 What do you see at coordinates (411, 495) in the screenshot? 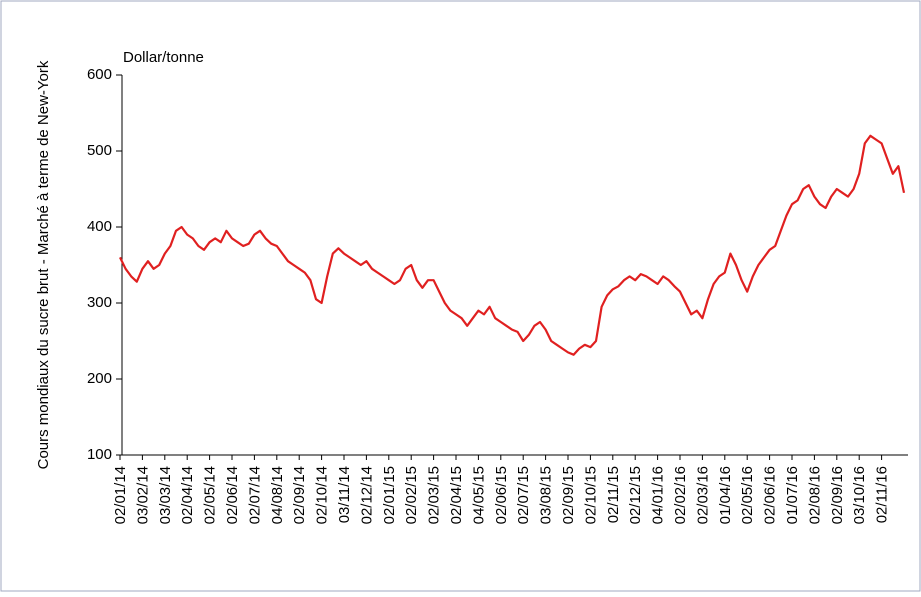
I see `x-tick-label: 02/02/15` at bounding box center [411, 495].